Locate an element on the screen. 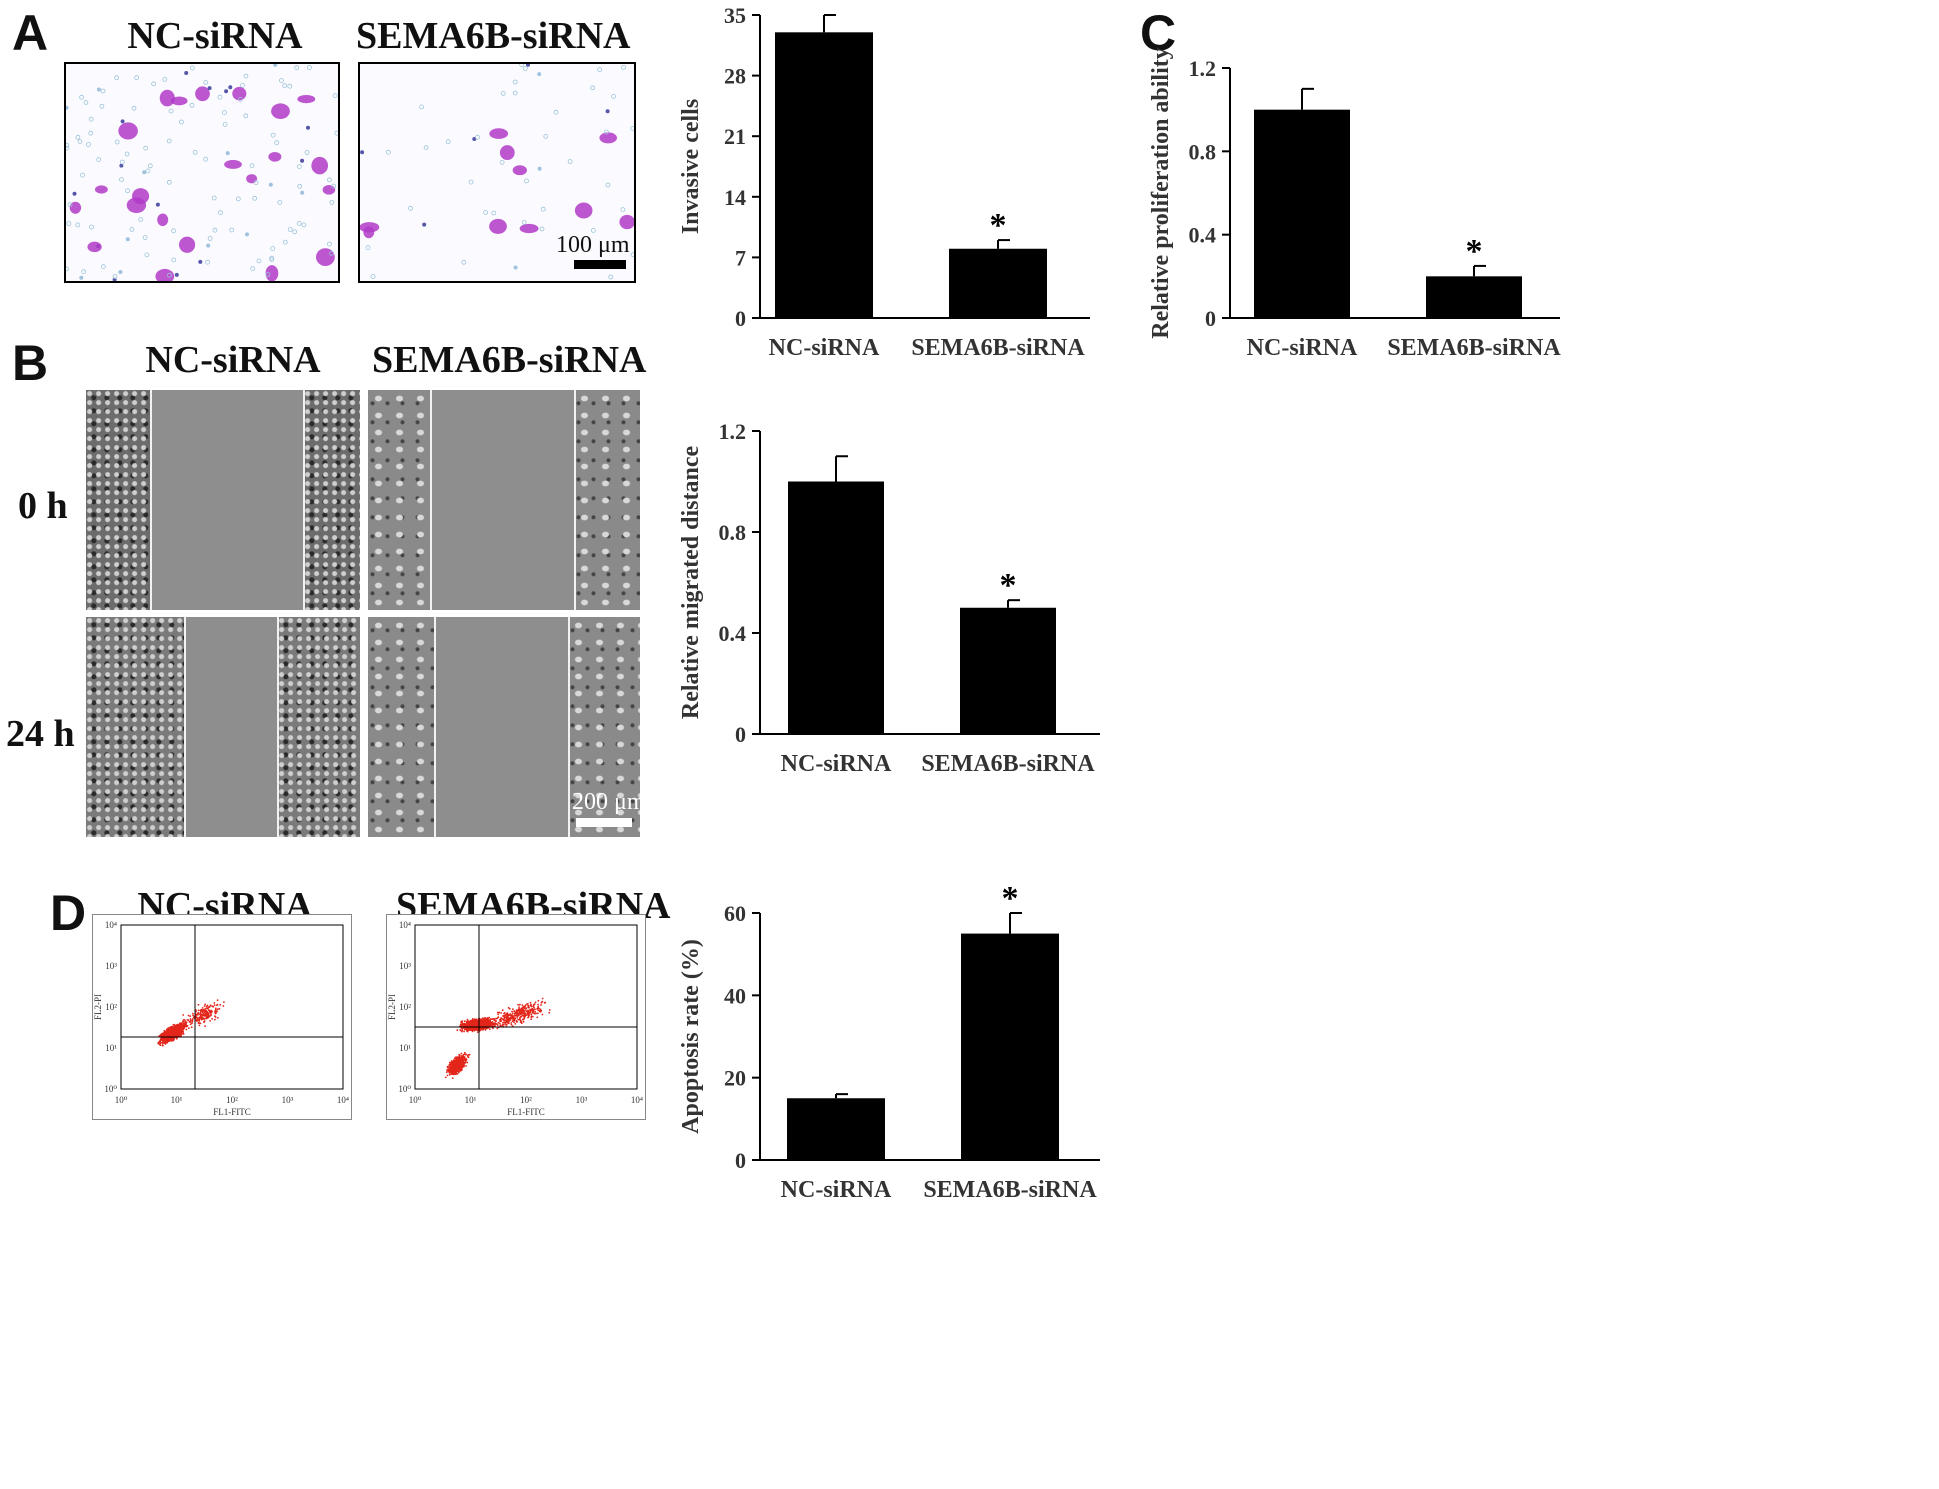 Image resolution: width=1939 pixels, height=1489 pixels. wound-image-sema6b-24h: 200 μm is located at coordinates (504, 727).